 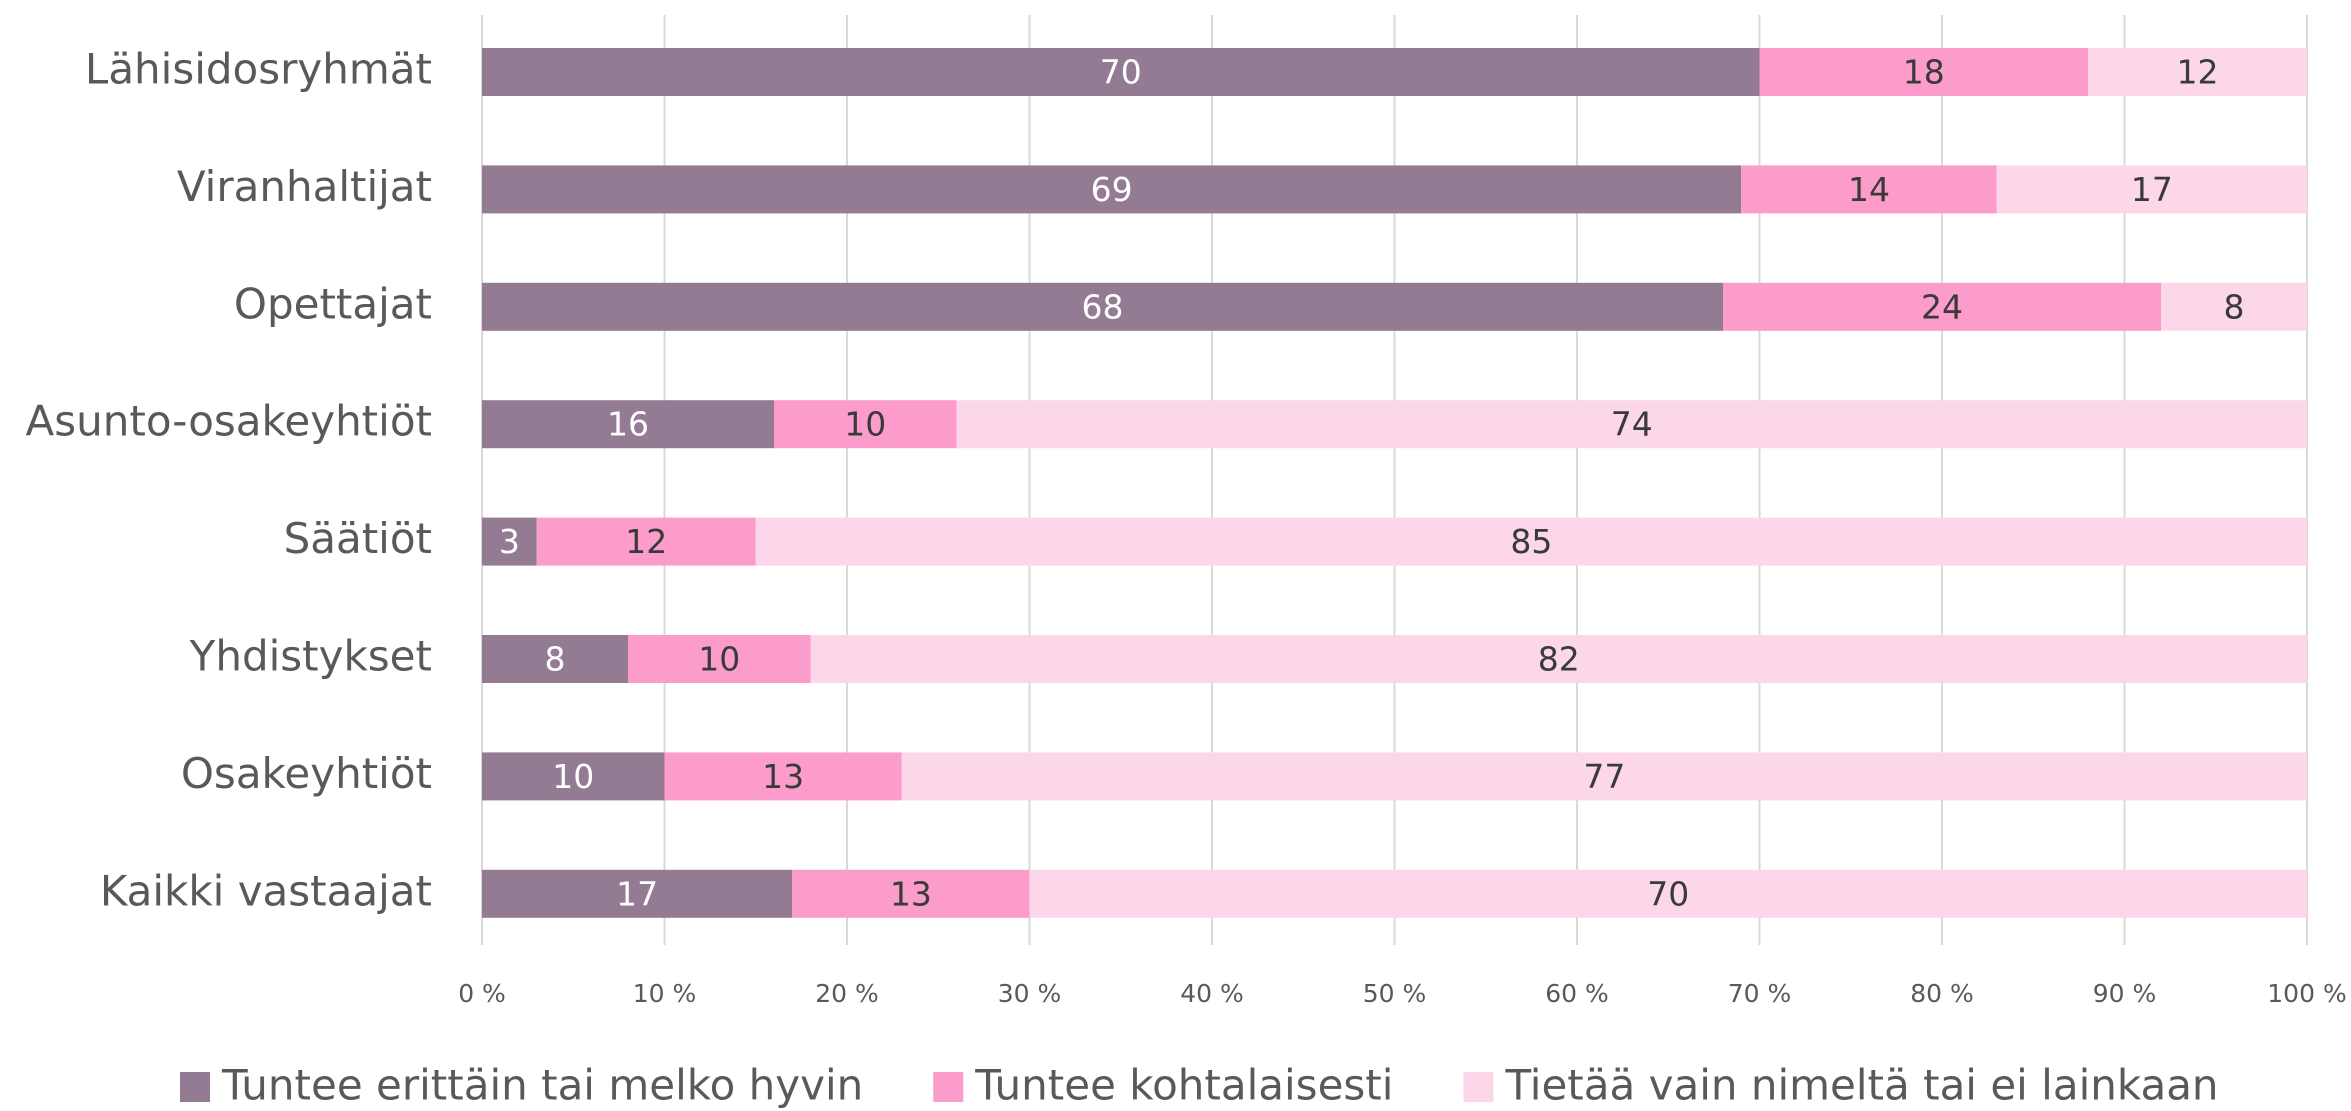 I want to click on y-tick-label: Opettajat, so click(x=333, y=303).